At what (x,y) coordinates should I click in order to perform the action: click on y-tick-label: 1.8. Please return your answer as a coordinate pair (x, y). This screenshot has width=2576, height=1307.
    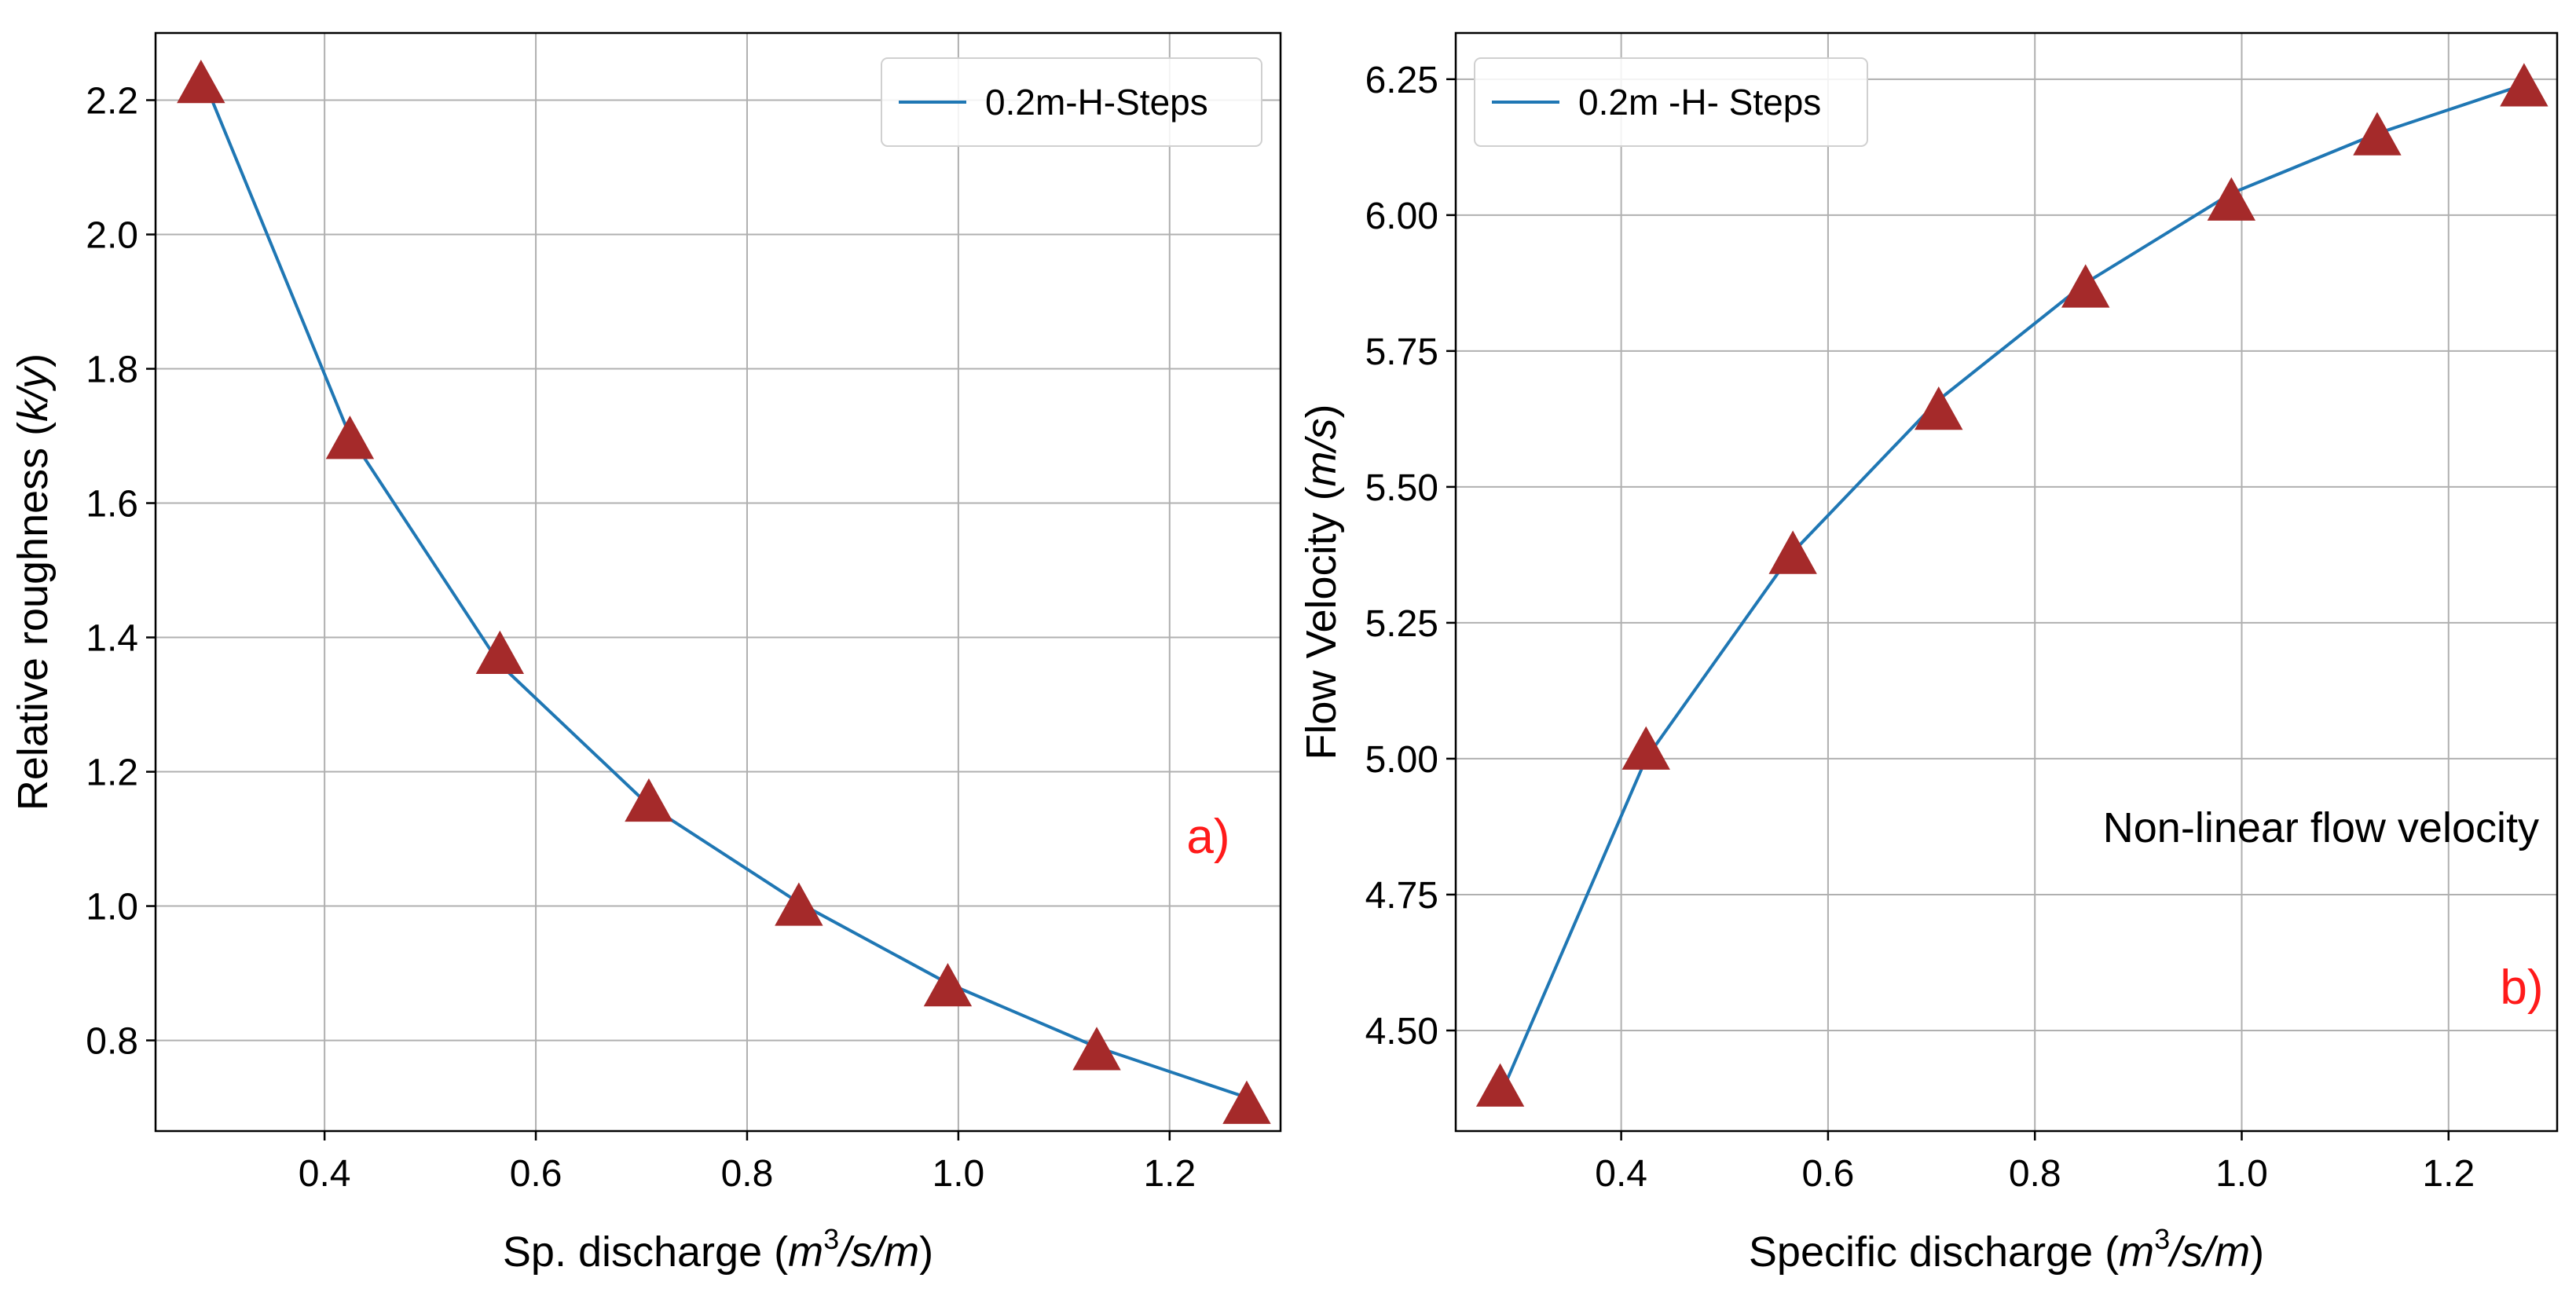
    Looking at the image, I should click on (112, 370).